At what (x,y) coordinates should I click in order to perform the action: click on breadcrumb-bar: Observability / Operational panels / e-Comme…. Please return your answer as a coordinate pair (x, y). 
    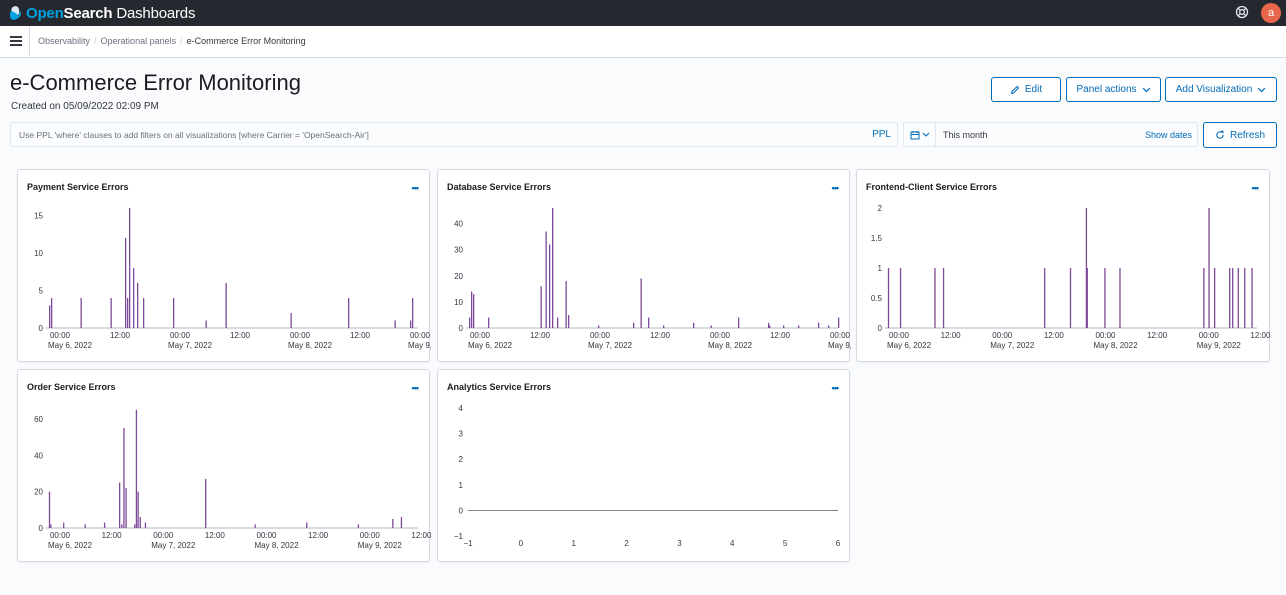
    Looking at the image, I should click on (643, 42).